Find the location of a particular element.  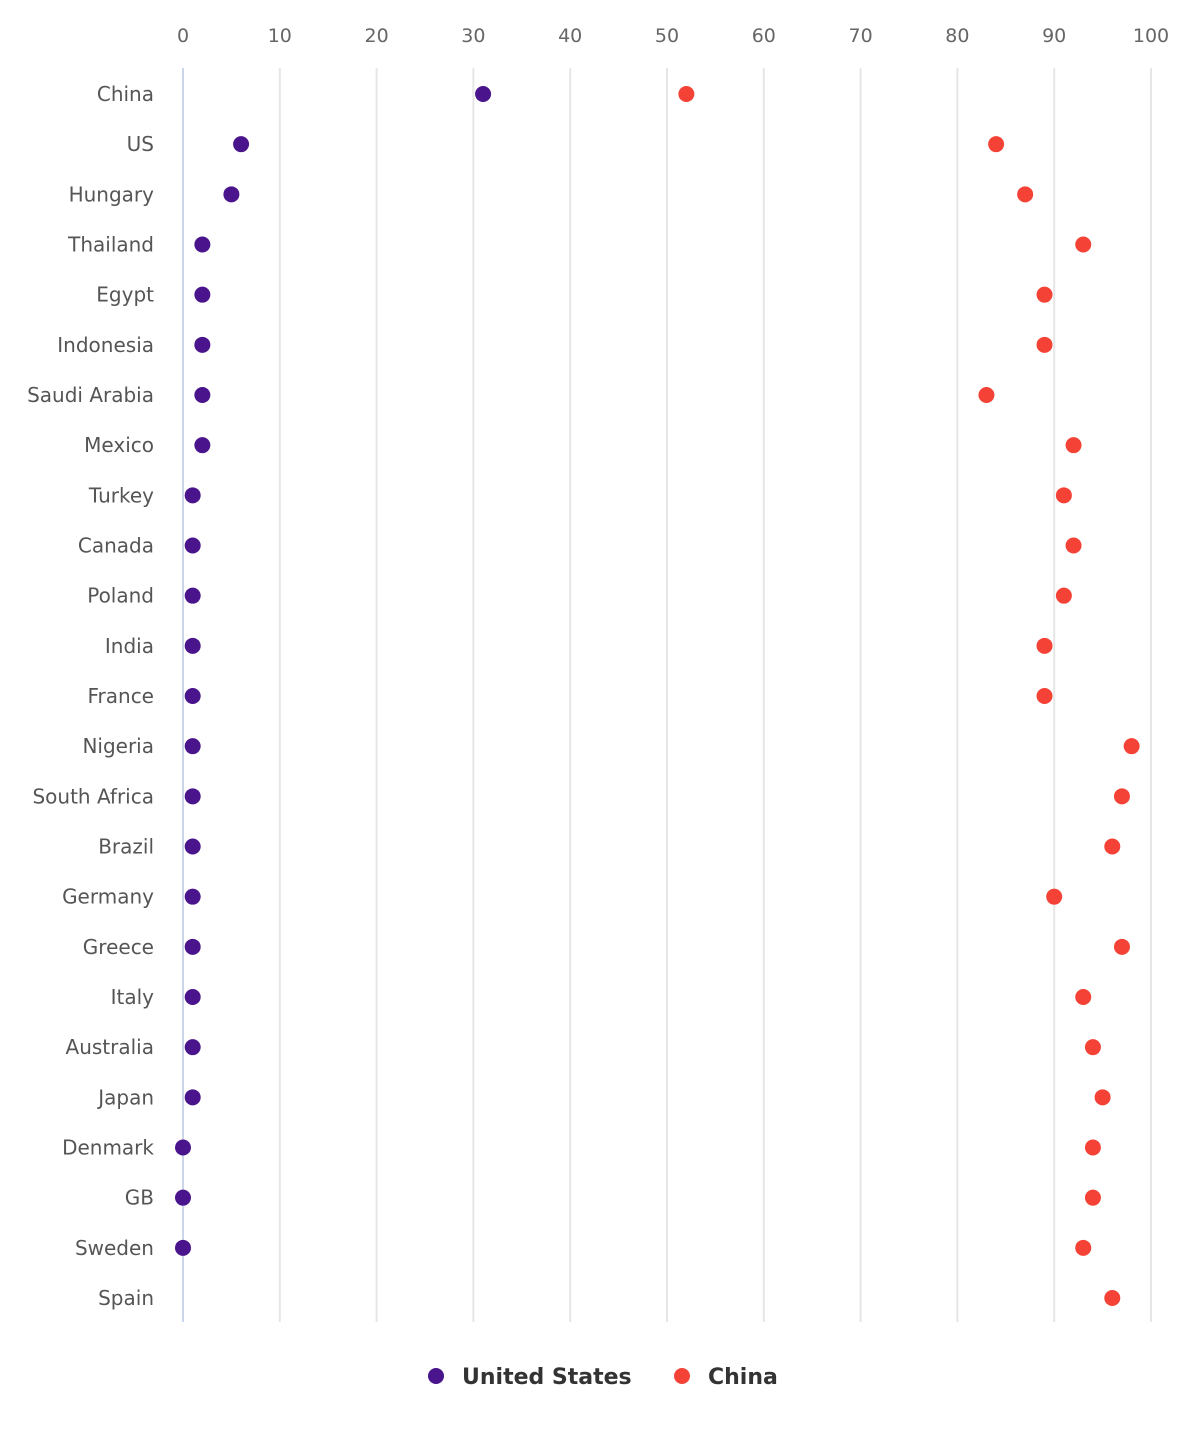

category-label: Saudi Arabia is located at coordinates (90, 395).